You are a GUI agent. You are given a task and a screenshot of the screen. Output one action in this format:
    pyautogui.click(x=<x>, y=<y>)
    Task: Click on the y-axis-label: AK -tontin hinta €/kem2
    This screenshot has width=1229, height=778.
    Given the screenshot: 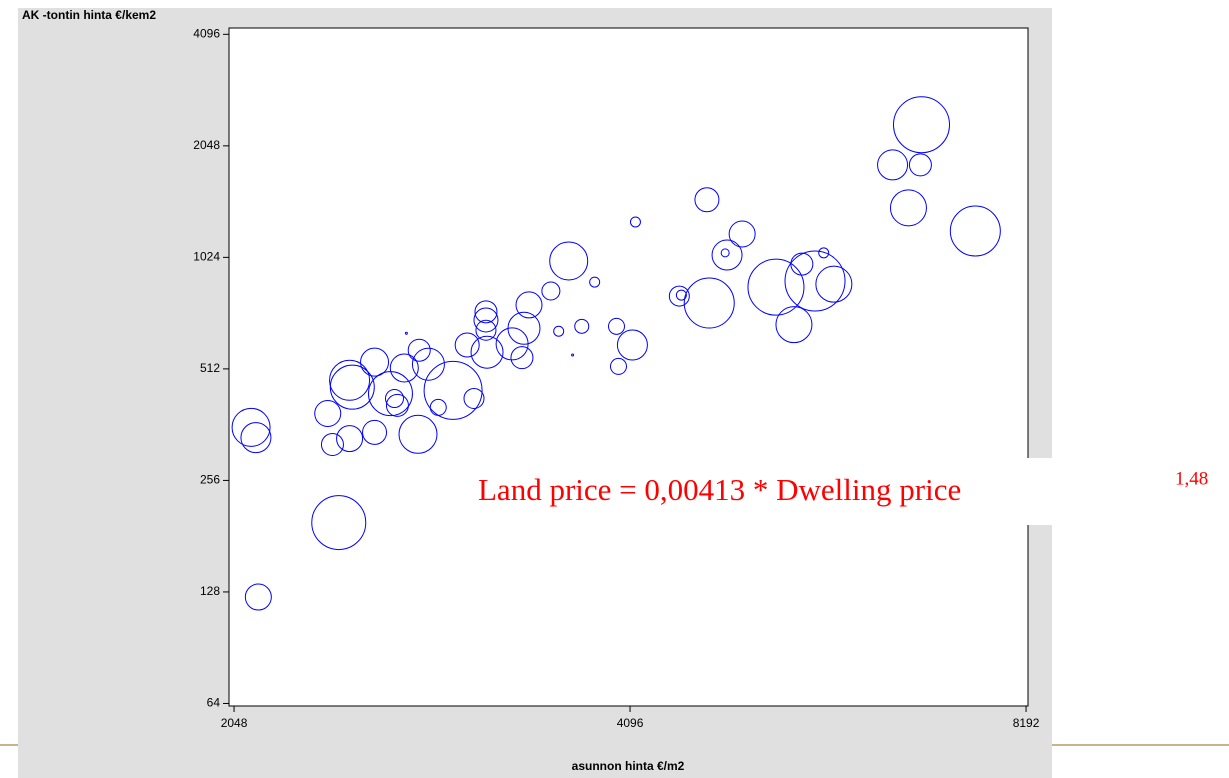 What is the action you would take?
    pyautogui.click(x=89, y=15)
    